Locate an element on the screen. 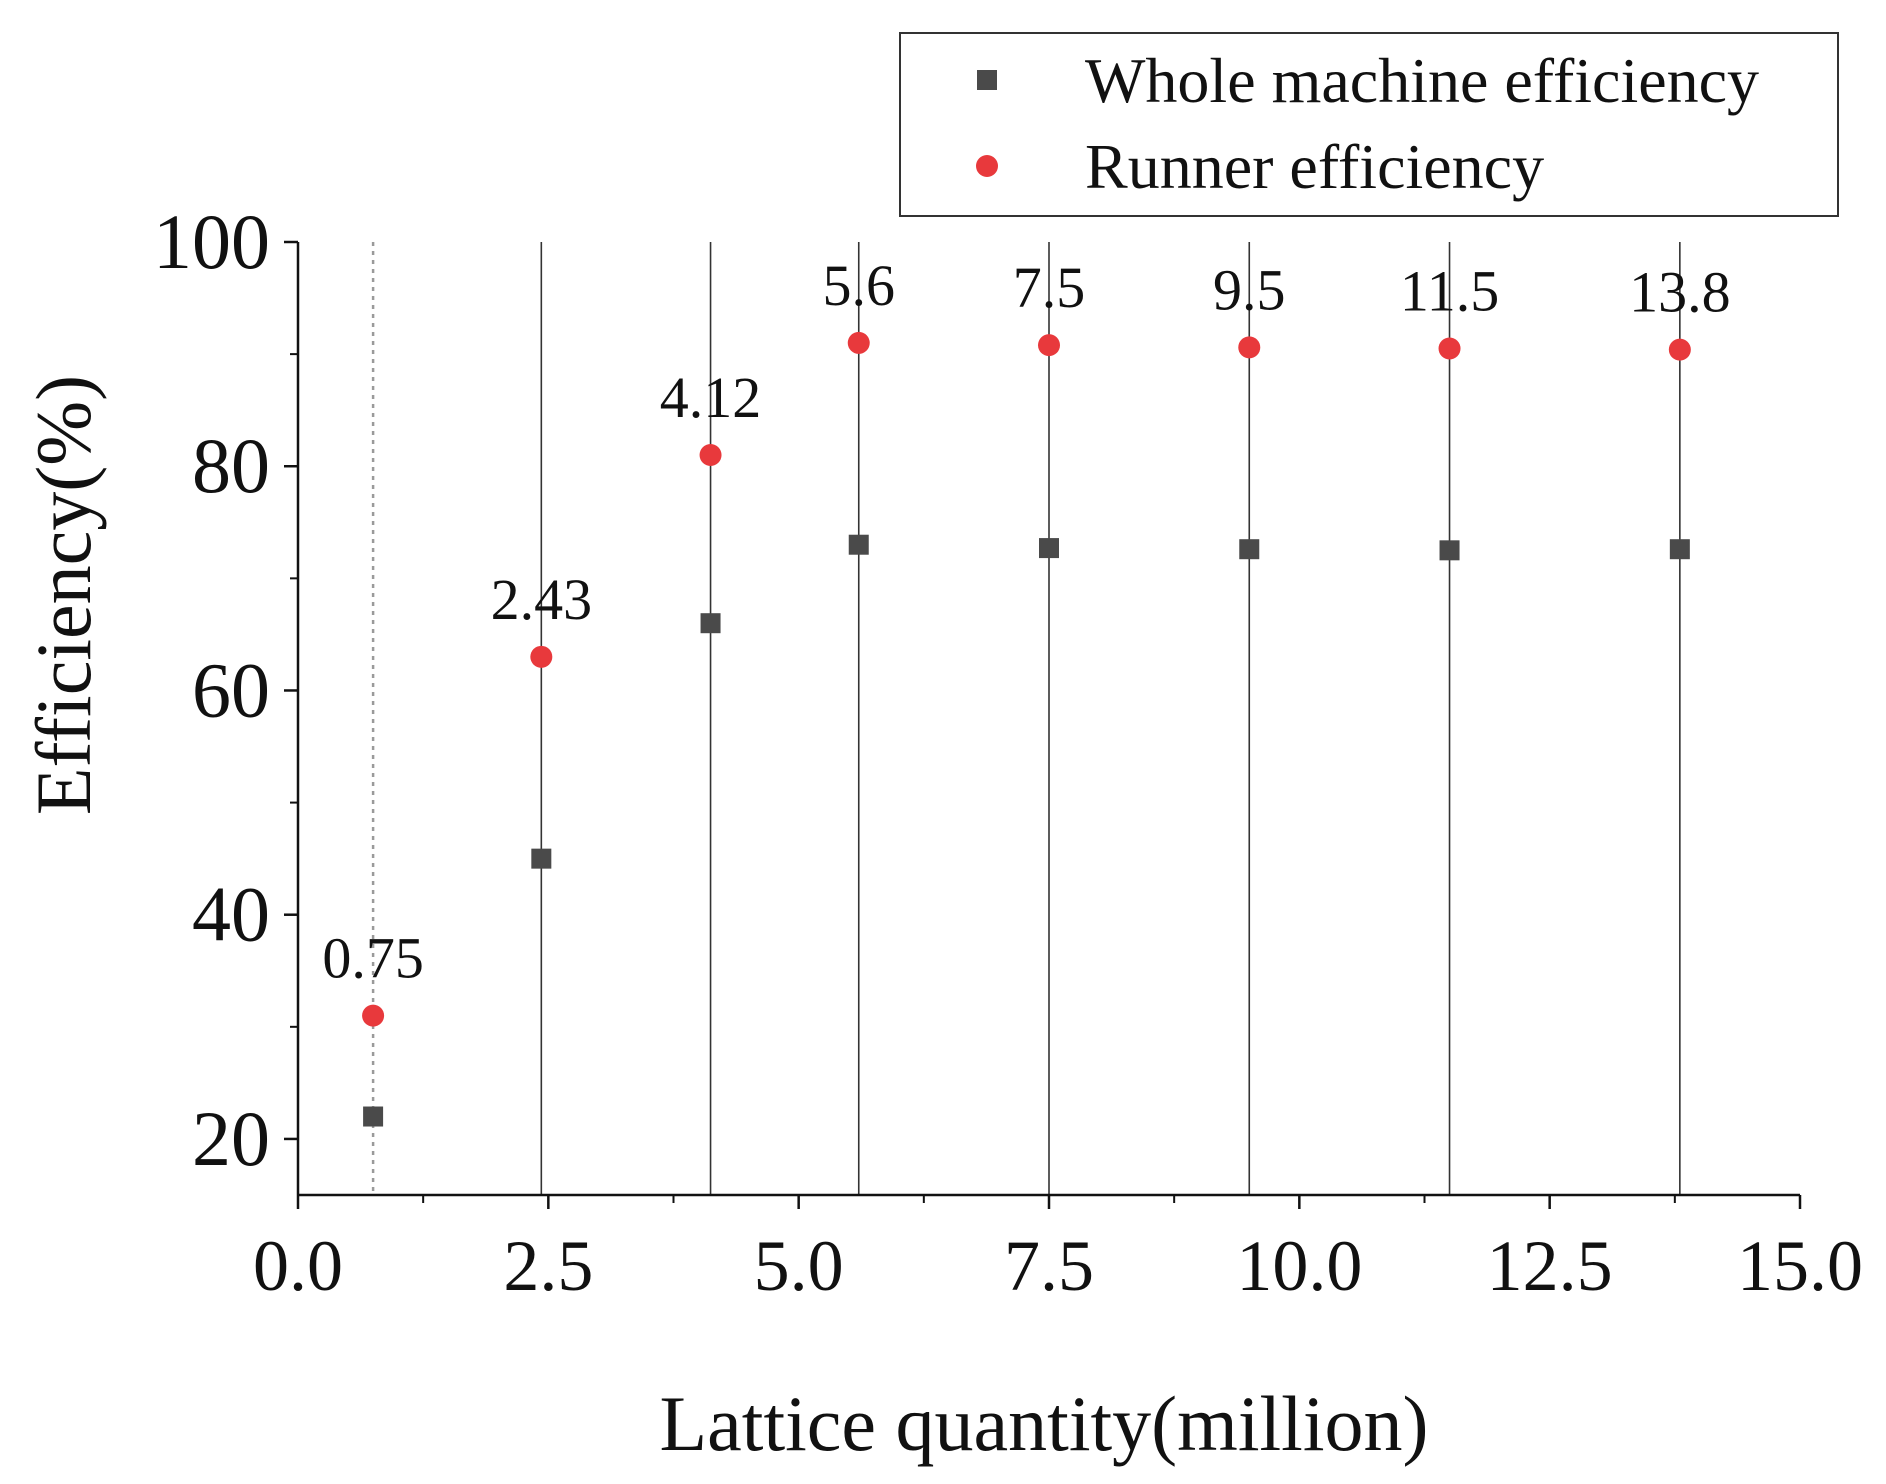 The image size is (1886, 1484). point-label: 4.12 is located at coordinates (711, 397).